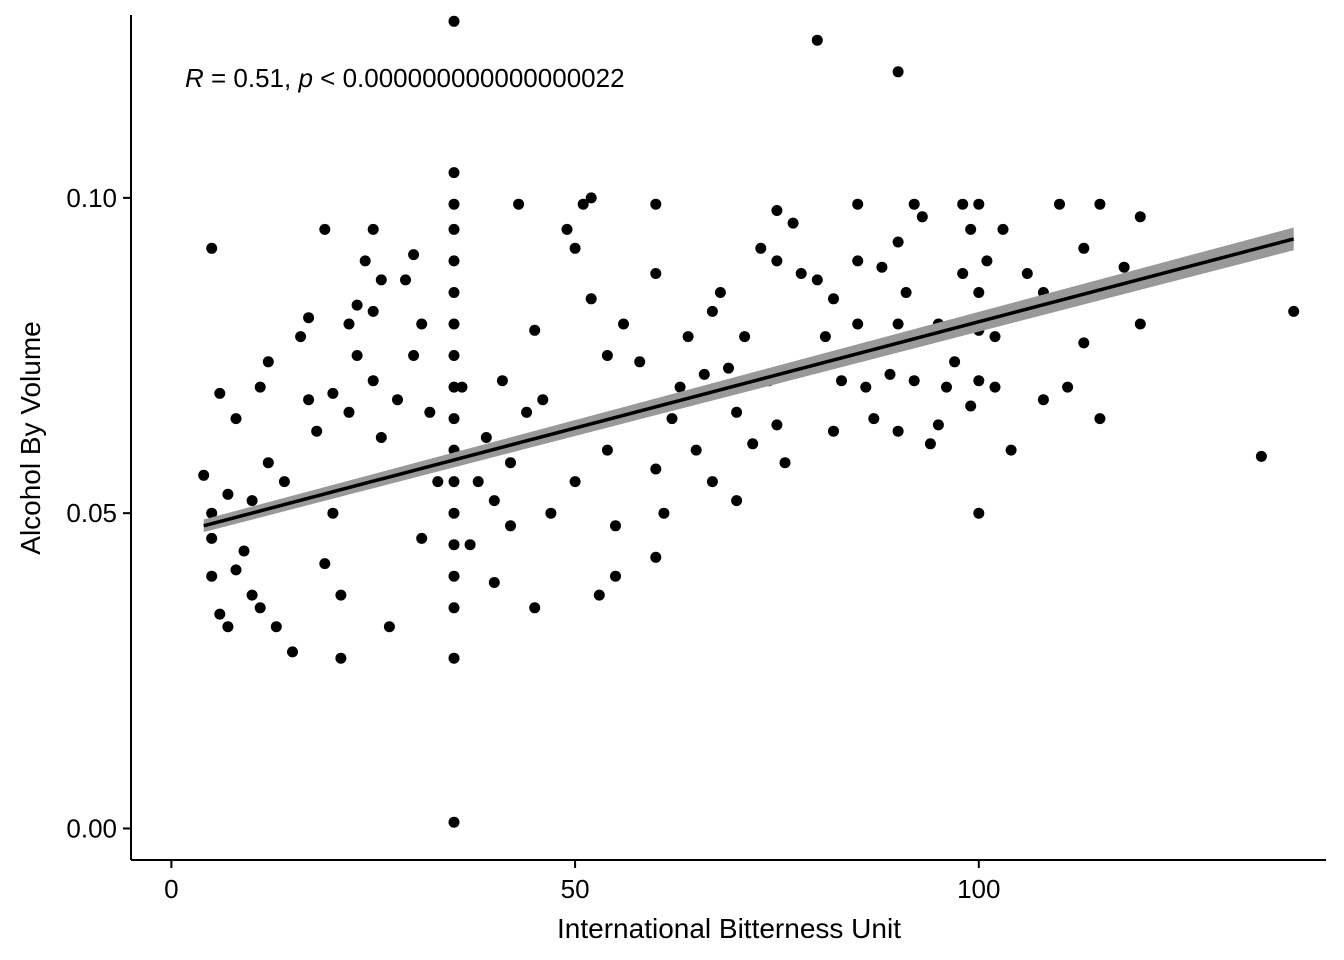 This screenshot has height=960, width=1344. What do you see at coordinates (469, 78) in the screenshot?
I see `p-value: < 0.000000000000000022` at bounding box center [469, 78].